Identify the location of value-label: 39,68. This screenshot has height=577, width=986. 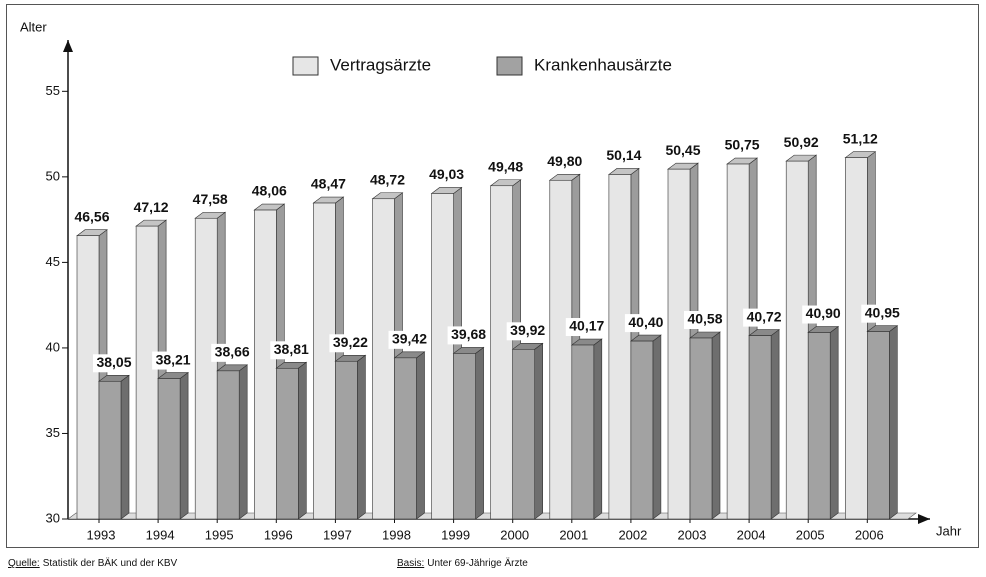
(468, 334).